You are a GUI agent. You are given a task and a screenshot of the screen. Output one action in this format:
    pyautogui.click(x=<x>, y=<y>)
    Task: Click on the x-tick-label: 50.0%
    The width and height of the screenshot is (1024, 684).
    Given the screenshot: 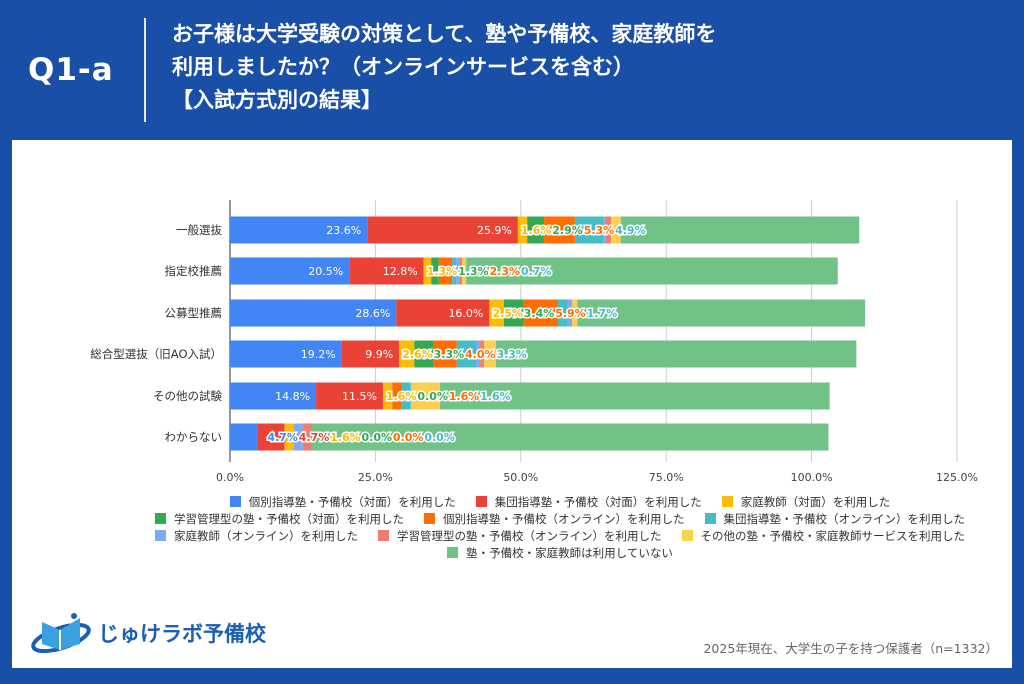 What is the action you would take?
    pyautogui.click(x=520, y=477)
    